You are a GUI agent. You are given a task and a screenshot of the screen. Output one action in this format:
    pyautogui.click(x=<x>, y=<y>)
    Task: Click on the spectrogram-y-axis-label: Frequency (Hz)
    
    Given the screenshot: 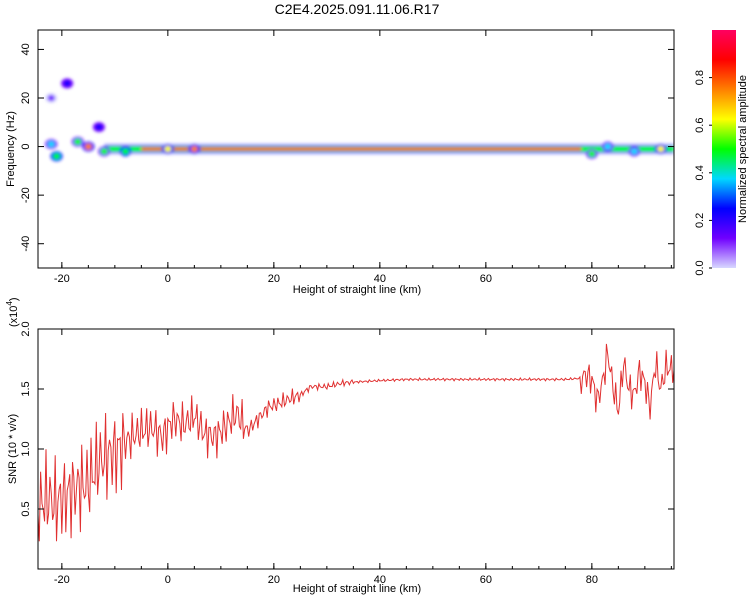 What is the action you would take?
    pyautogui.click(x=11, y=149)
    